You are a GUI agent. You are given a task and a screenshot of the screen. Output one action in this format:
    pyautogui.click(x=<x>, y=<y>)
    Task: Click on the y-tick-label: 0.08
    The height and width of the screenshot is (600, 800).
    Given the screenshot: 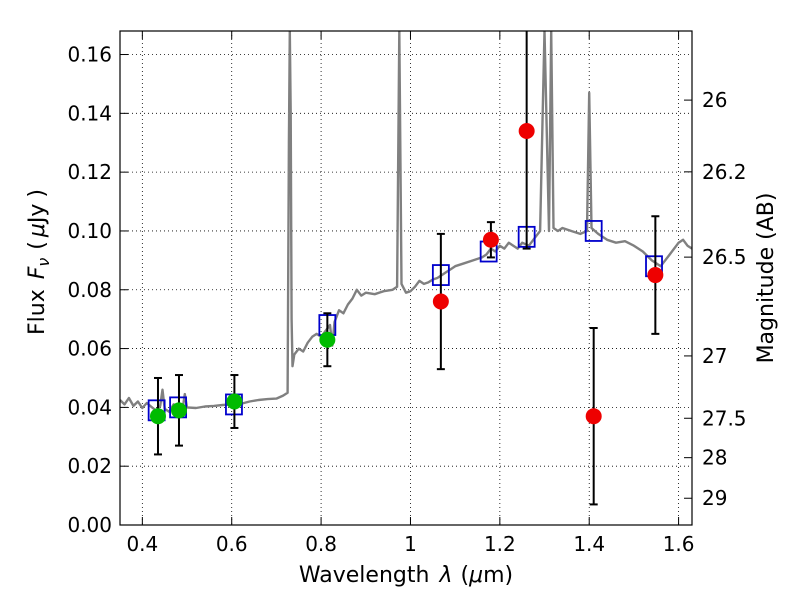 What is the action you would take?
    pyautogui.click(x=89, y=290)
    